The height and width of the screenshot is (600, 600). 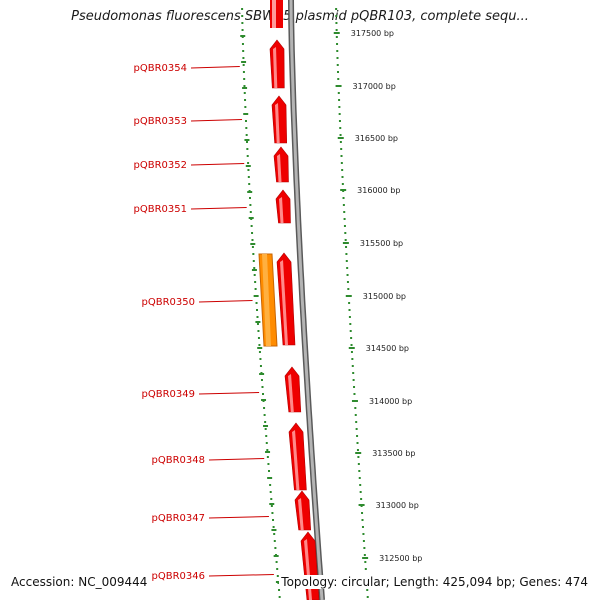 I want to click on bp-tick-label: 314500 bp, so click(x=387, y=348).